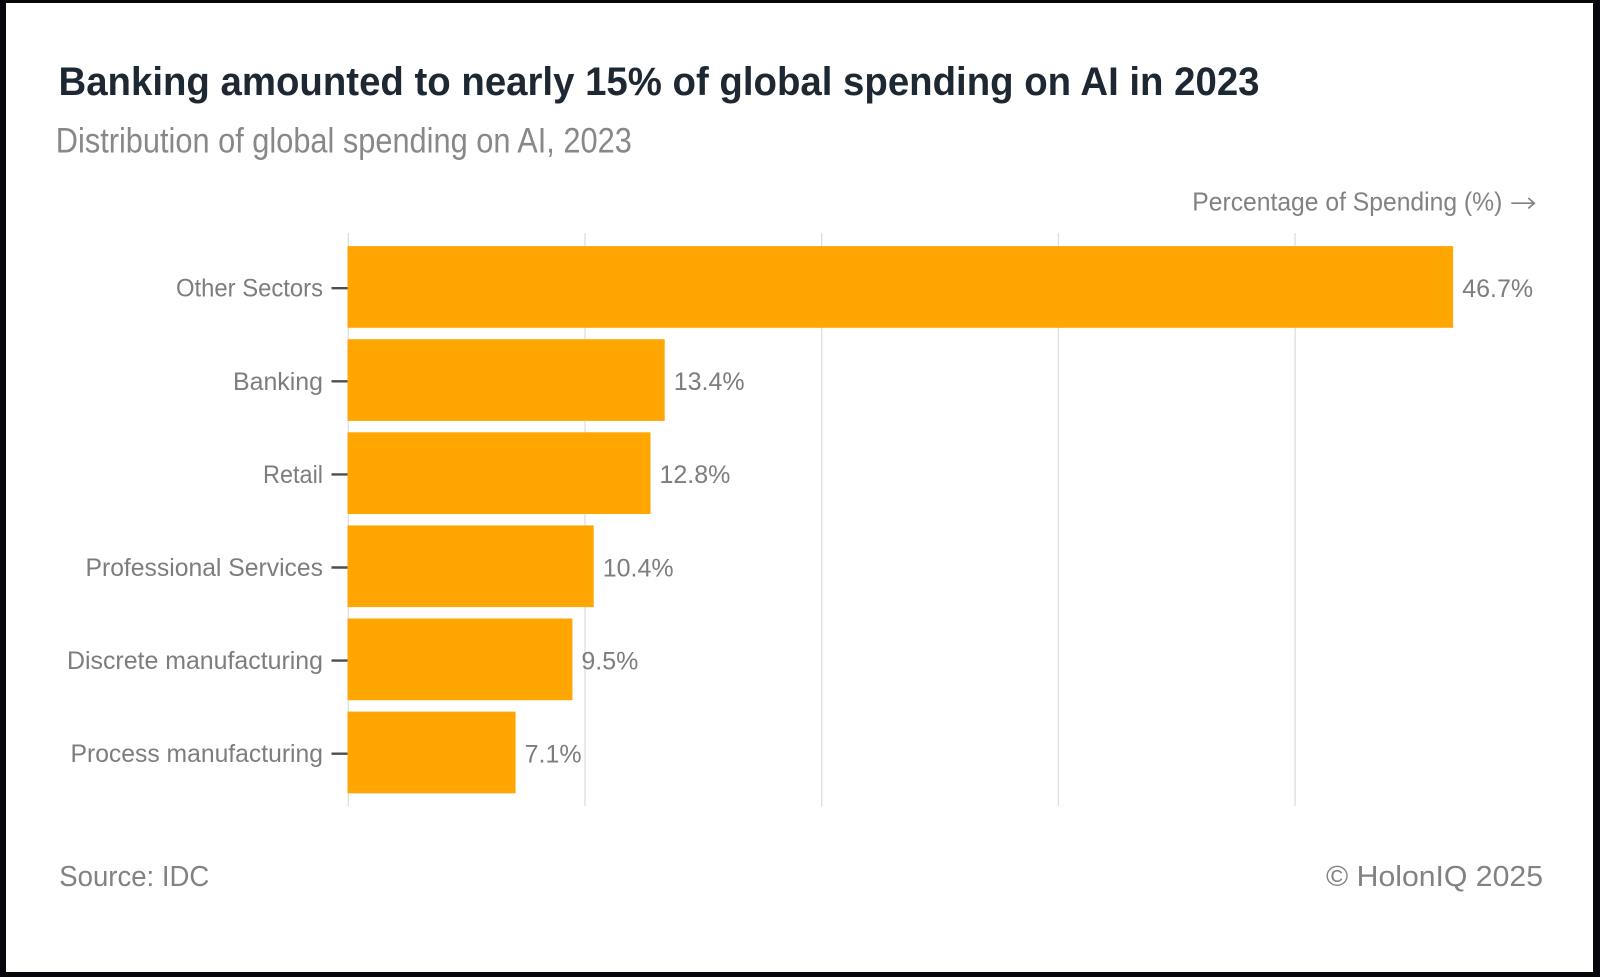 Image resolution: width=1600 pixels, height=977 pixels. I want to click on svg-text: Banking, so click(278, 382).